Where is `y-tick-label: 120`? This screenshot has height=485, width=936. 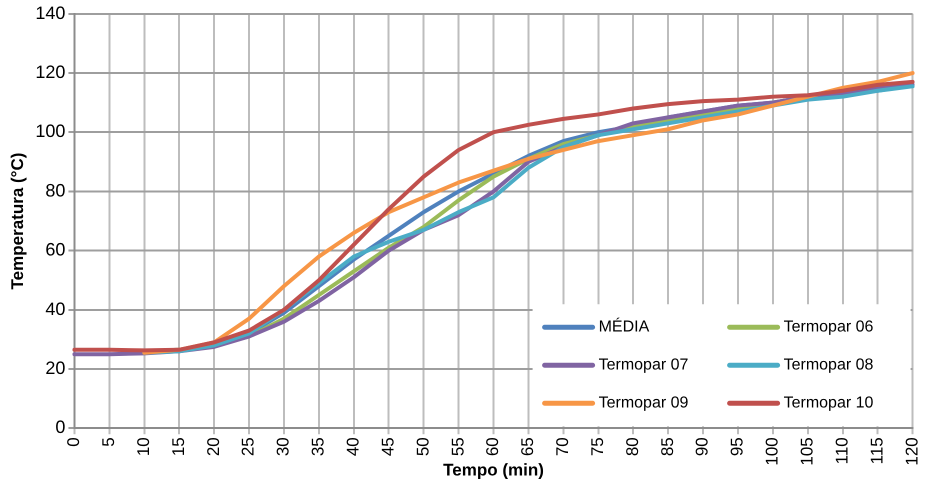 y-tick-label: 120 is located at coordinates (50, 72).